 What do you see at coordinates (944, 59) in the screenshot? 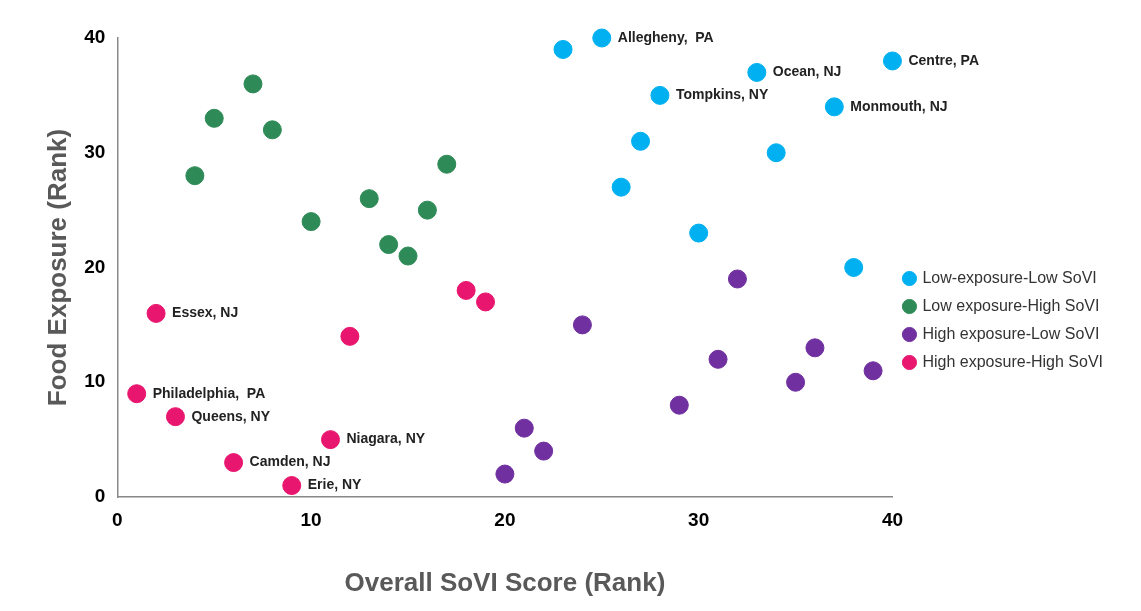
I see `annotation: Centre, PA` at bounding box center [944, 59].